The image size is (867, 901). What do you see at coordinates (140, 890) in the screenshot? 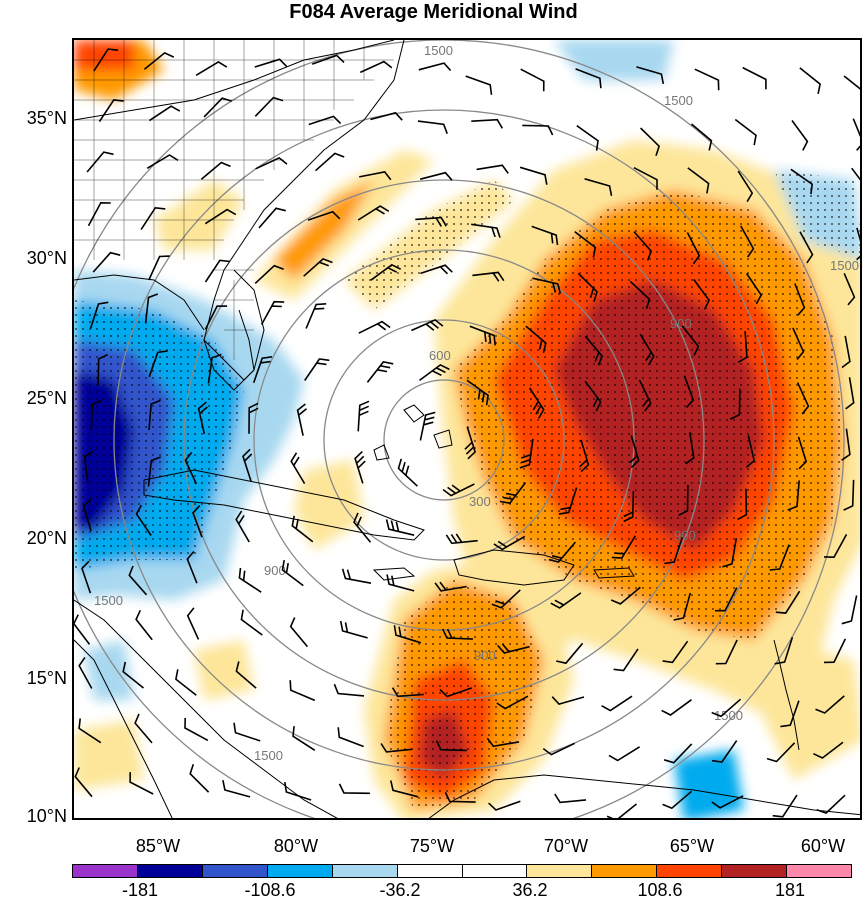
I see `colorbar-label: -181` at bounding box center [140, 890].